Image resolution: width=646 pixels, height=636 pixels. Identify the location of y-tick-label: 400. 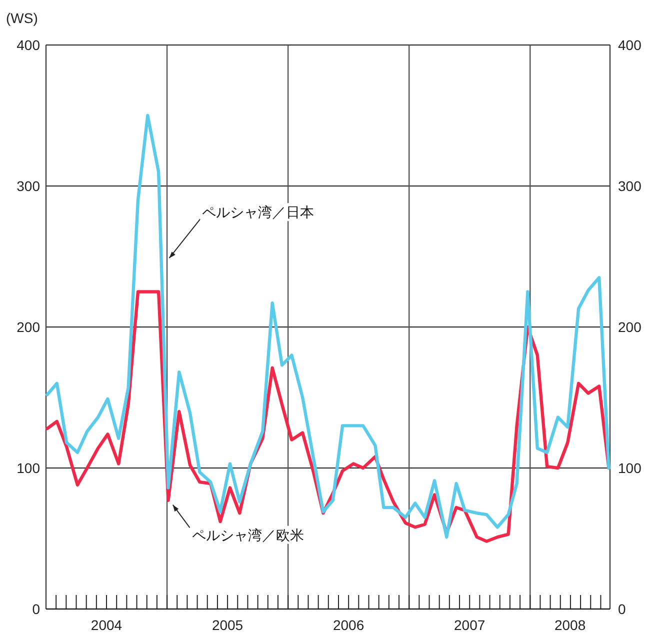
(28, 45).